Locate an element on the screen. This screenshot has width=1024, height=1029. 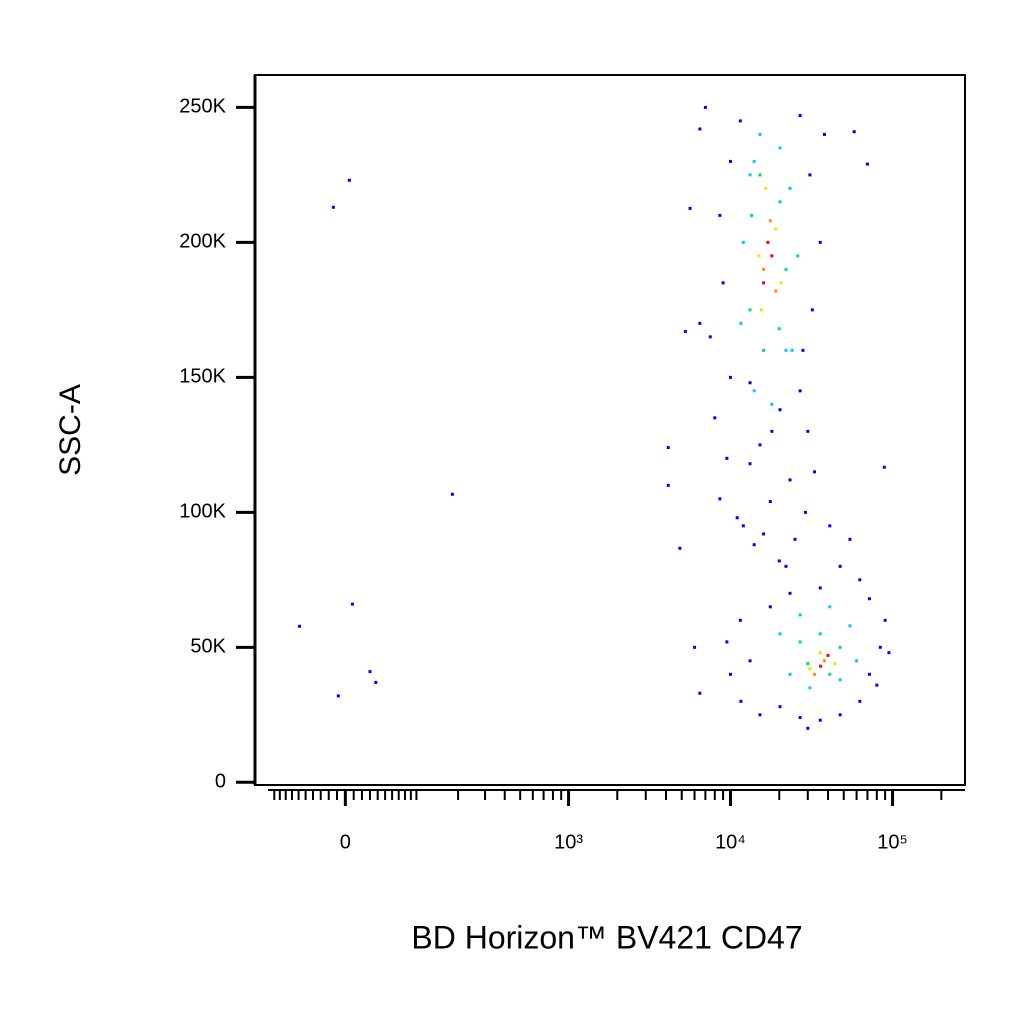
x-tick-label: 10³ is located at coordinates (568, 842).